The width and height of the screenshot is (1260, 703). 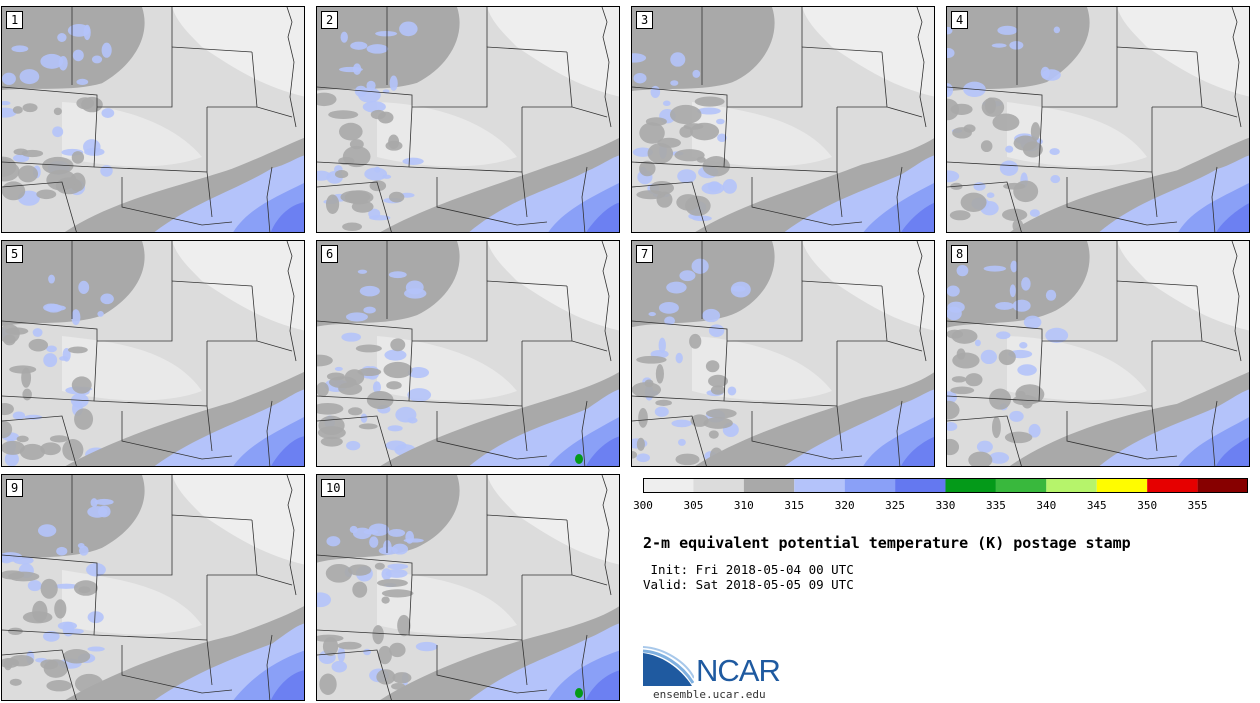 I want to click on ensemble-member-panel: 1, so click(x=153, y=119).